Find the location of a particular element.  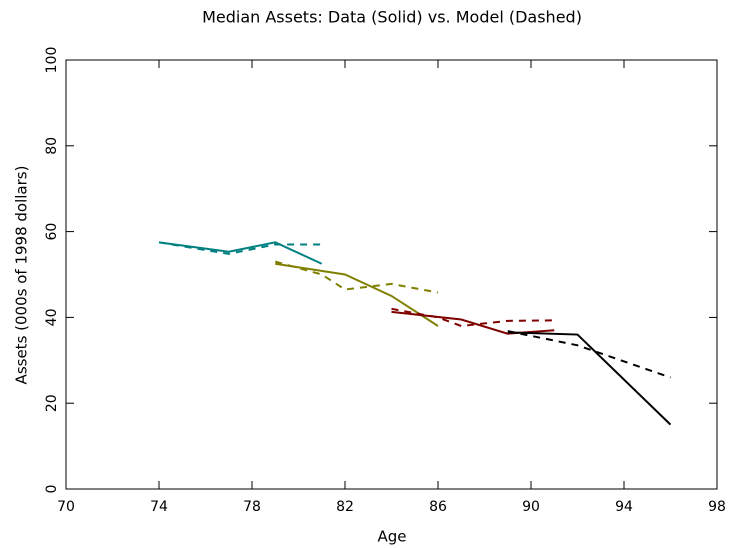

y-axis-label: Assets (000s of 1998 dollars) is located at coordinates (22, 275).